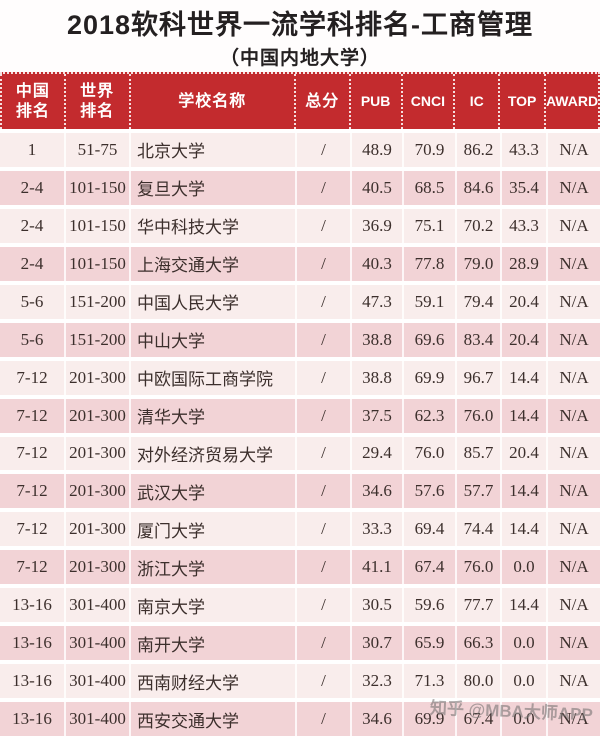 The width and height of the screenshot is (600, 736). I want to click on cell-ic: 74.4, so click(477, 529).